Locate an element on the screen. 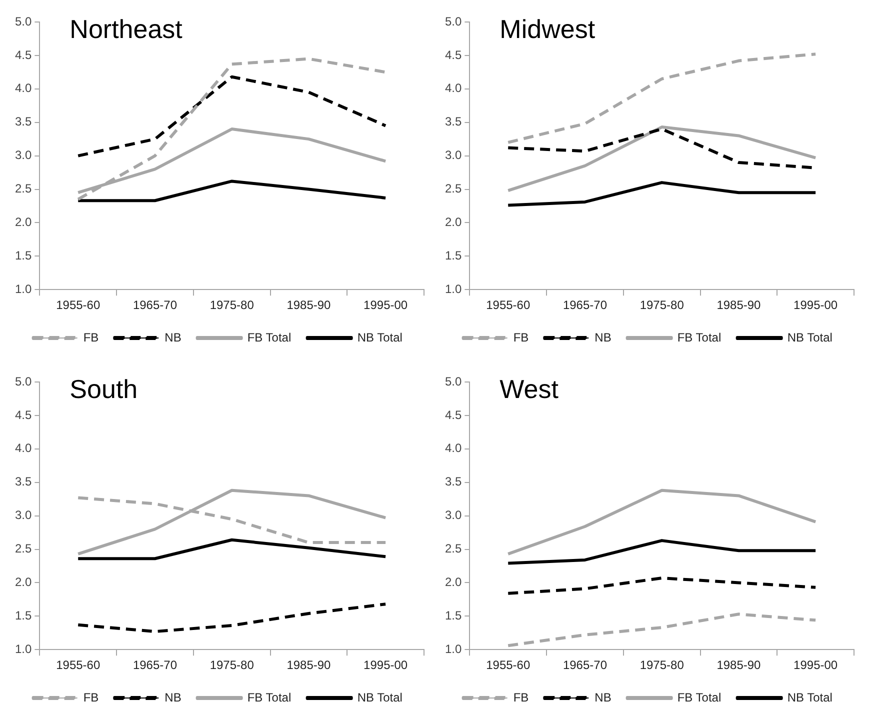 Image resolution: width=876 pixels, height=722 pixels. chart-title: West is located at coordinates (530, 389).